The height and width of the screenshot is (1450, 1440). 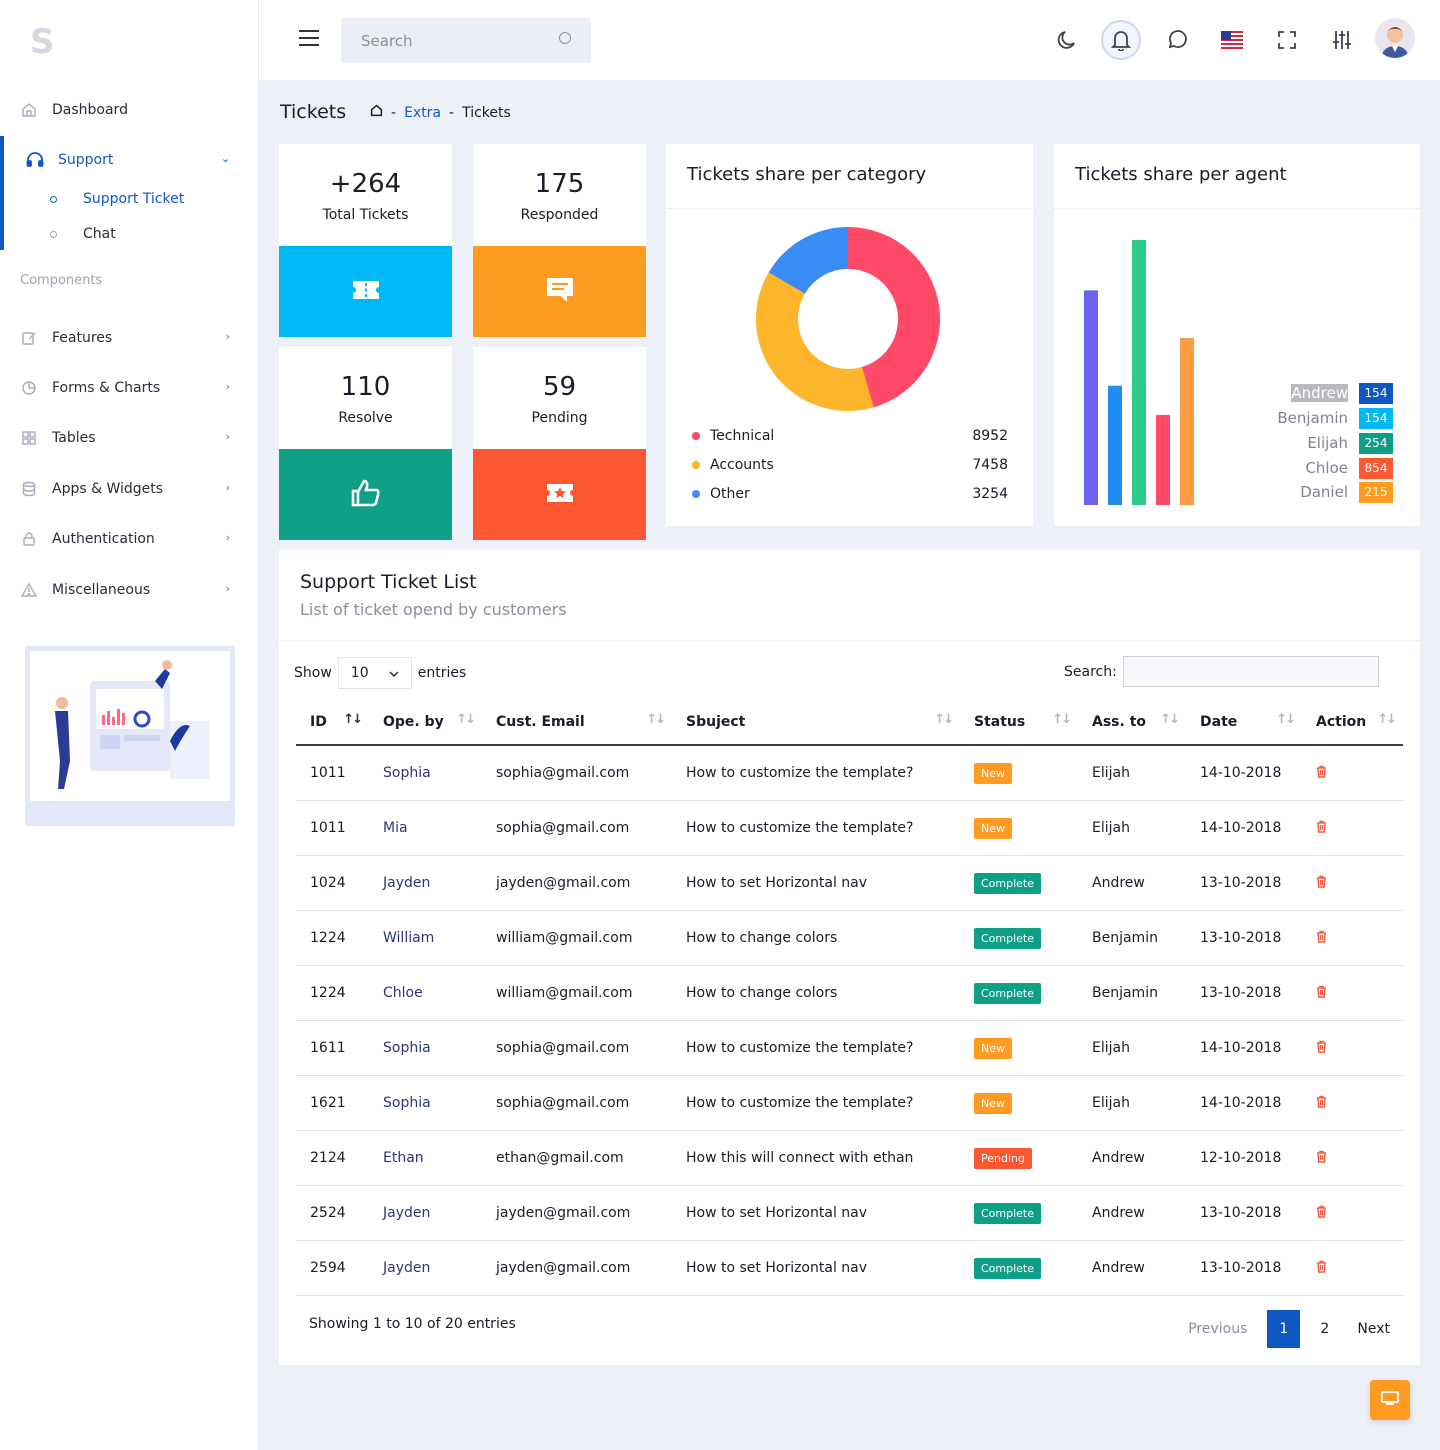 What do you see at coordinates (894, 317) in the screenshot?
I see `donut-slice-technical` at bounding box center [894, 317].